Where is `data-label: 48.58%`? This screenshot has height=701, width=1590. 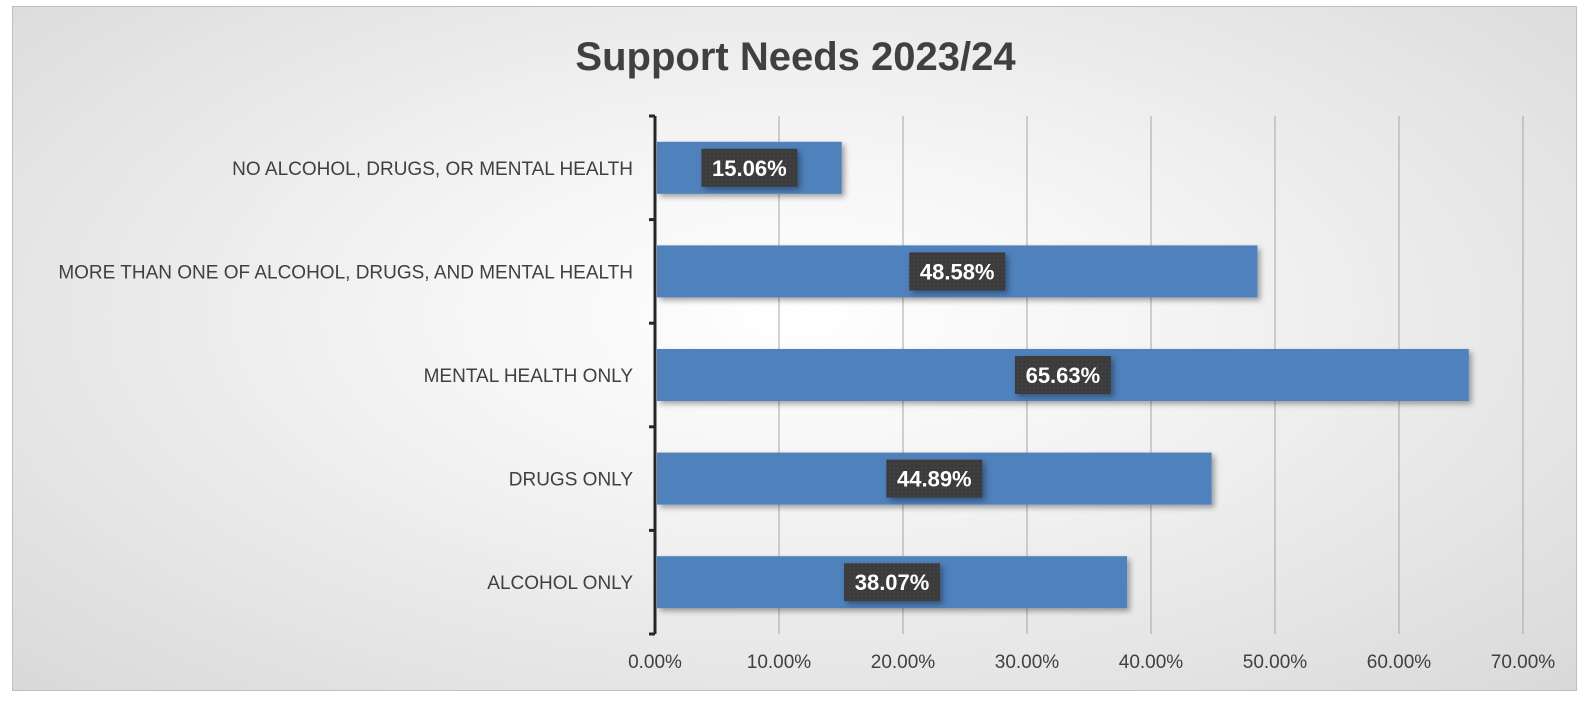 data-label: 48.58% is located at coordinates (957, 271).